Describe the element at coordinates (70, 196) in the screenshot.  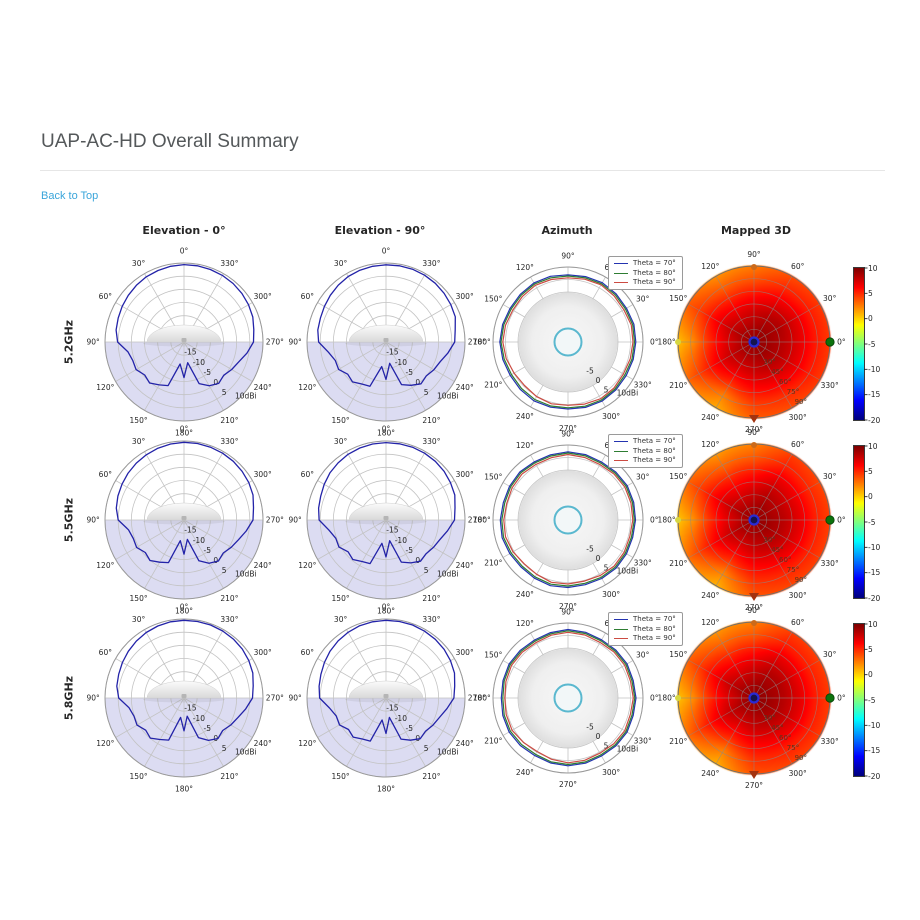
I see `back-to-top-link: Back to Top` at that location.